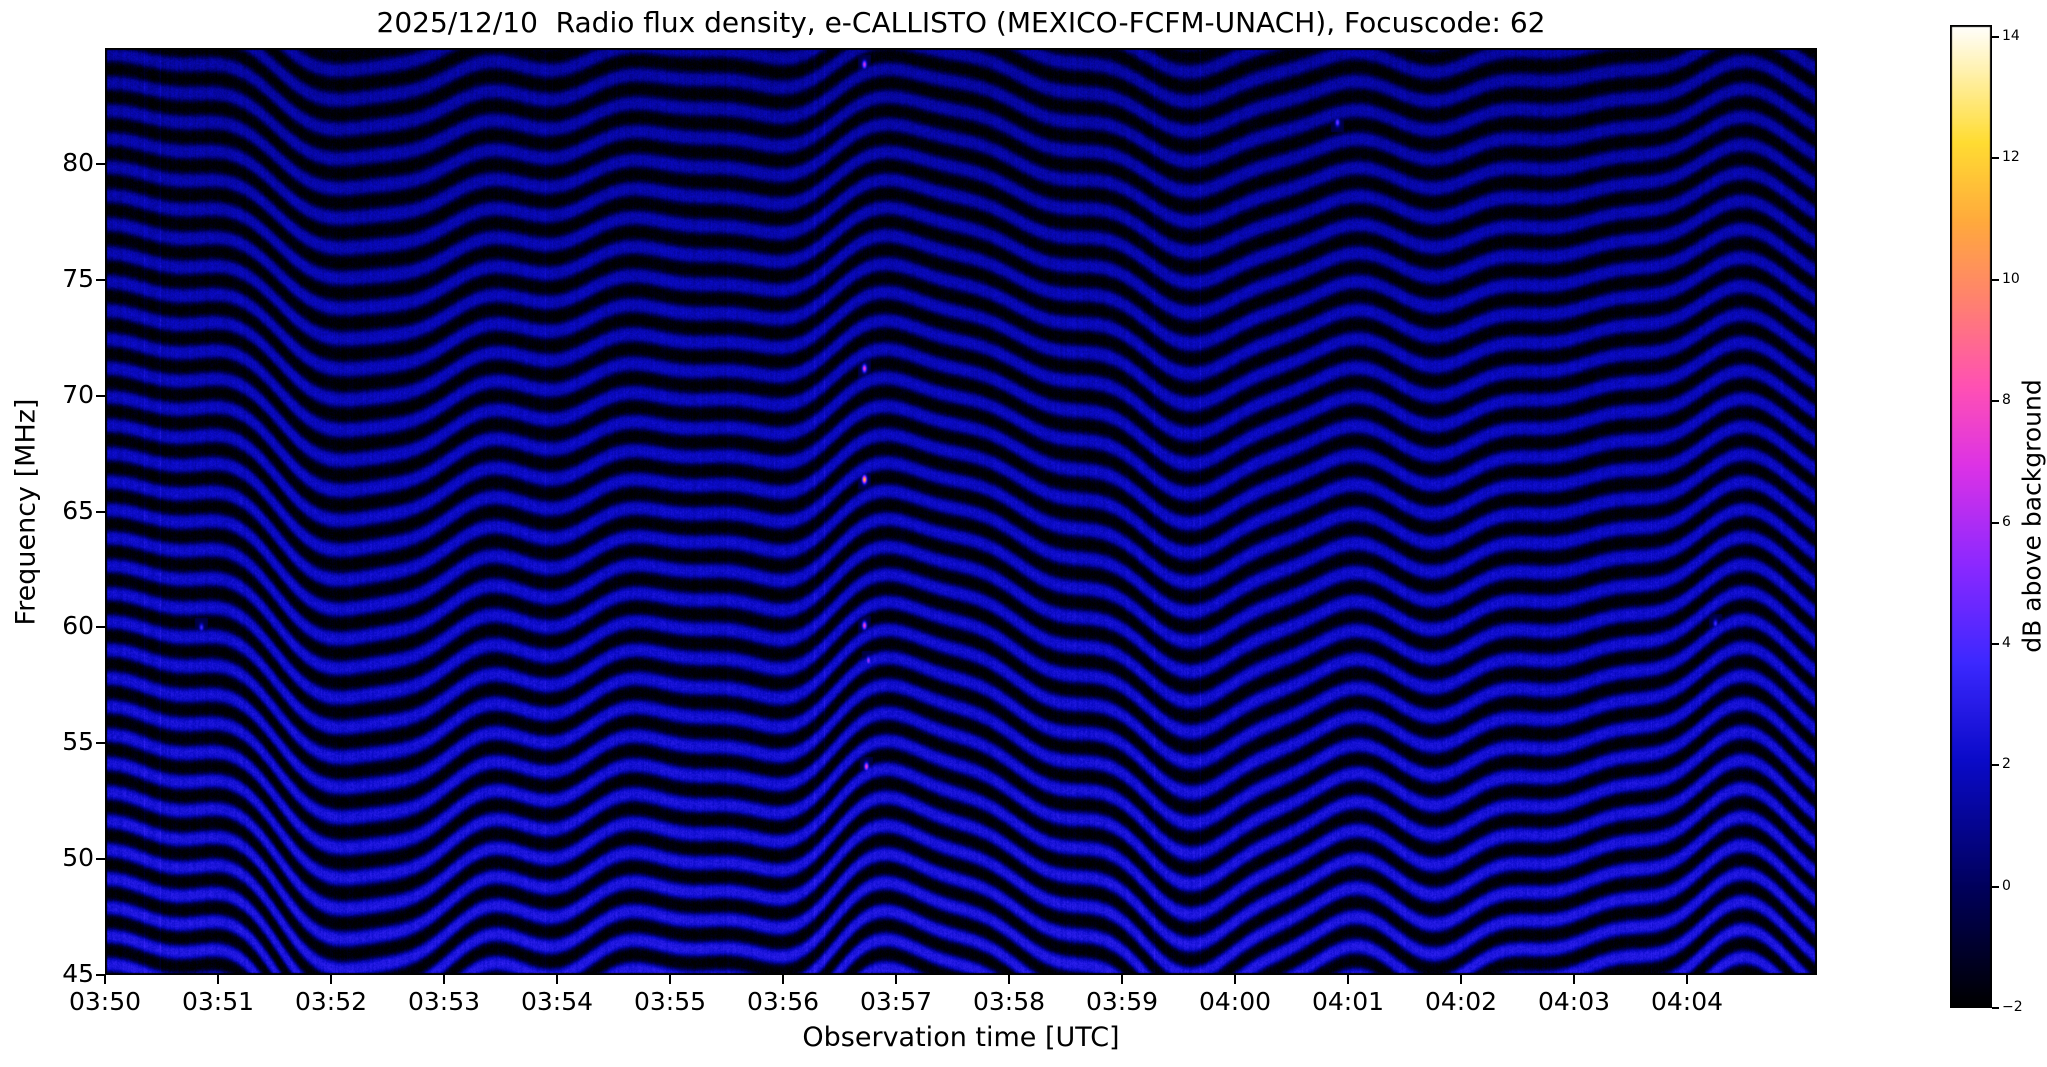 This screenshot has height=1067, width=2047. What do you see at coordinates (1461, 1001) in the screenshot?
I see `x-tick-label: 04:02` at bounding box center [1461, 1001].